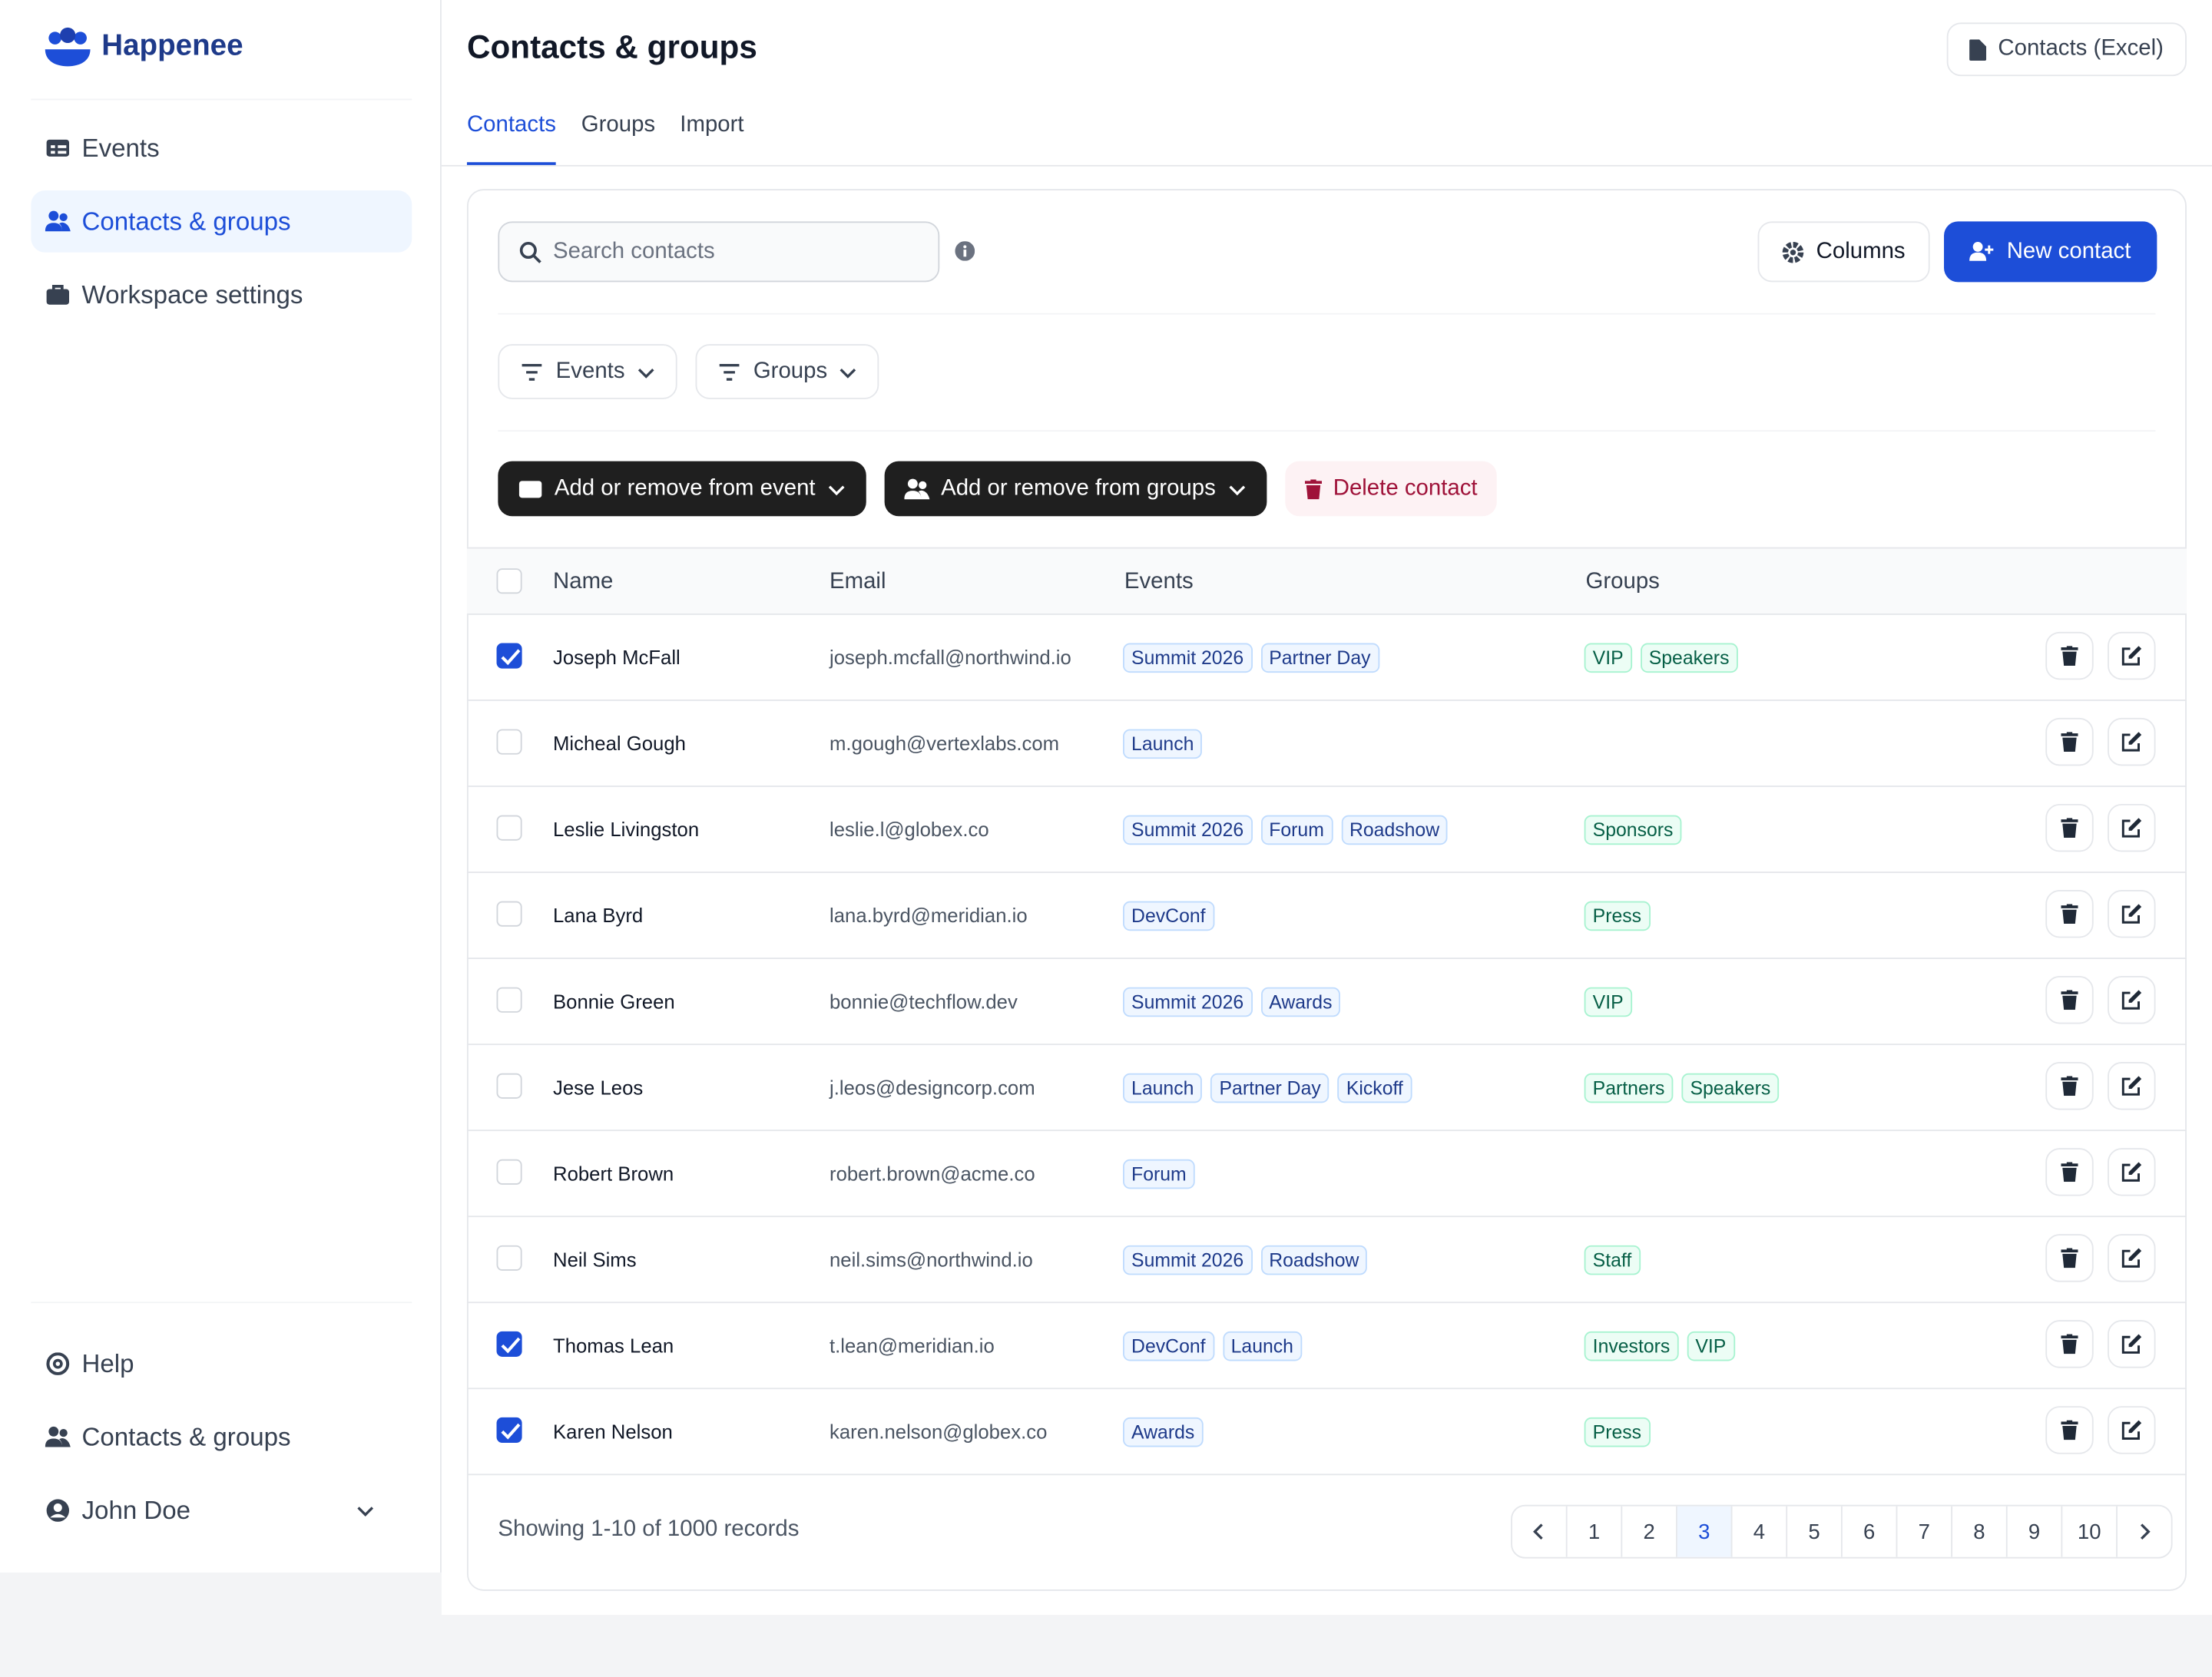 This screenshot has height=1677, width=2212. I want to click on group-tag: Staff, so click(1613, 1260).